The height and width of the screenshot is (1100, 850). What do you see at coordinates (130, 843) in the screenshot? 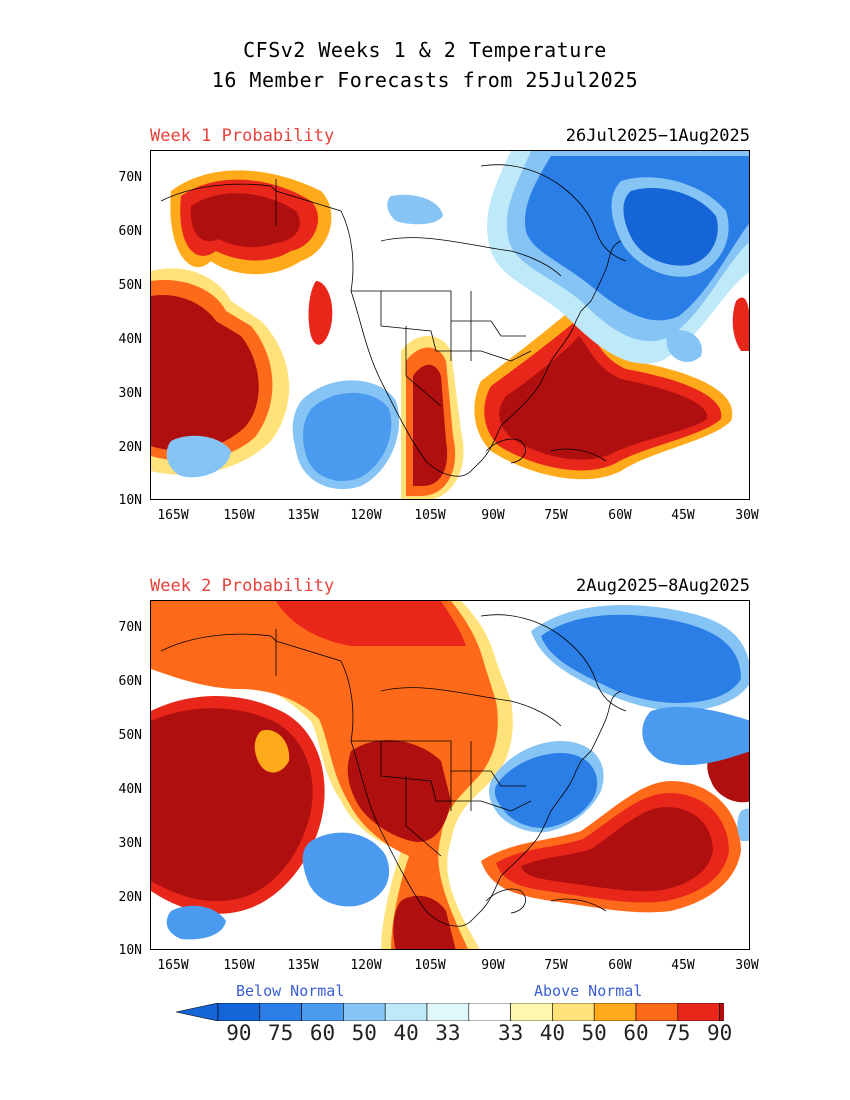
I see `week2-lat-30n: 30N` at bounding box center [130, 843].